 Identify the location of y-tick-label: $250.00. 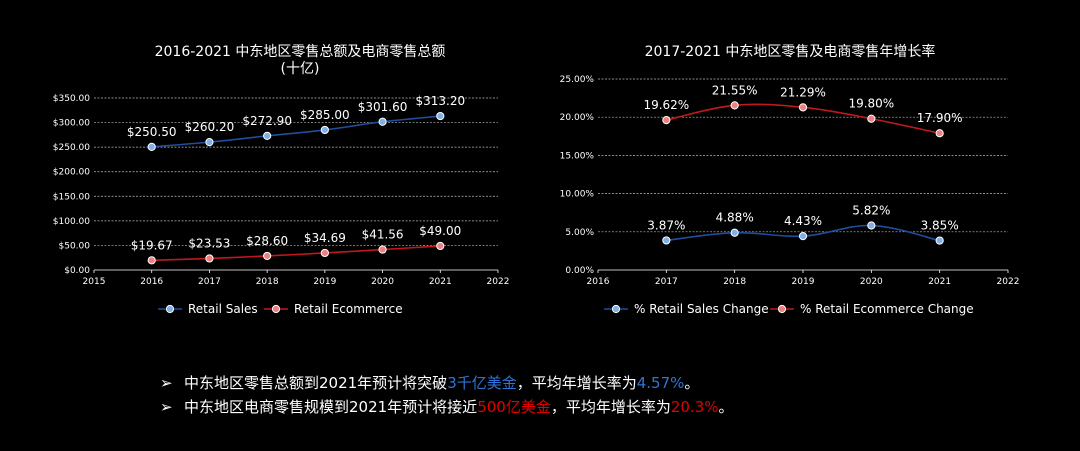
(71, 148).